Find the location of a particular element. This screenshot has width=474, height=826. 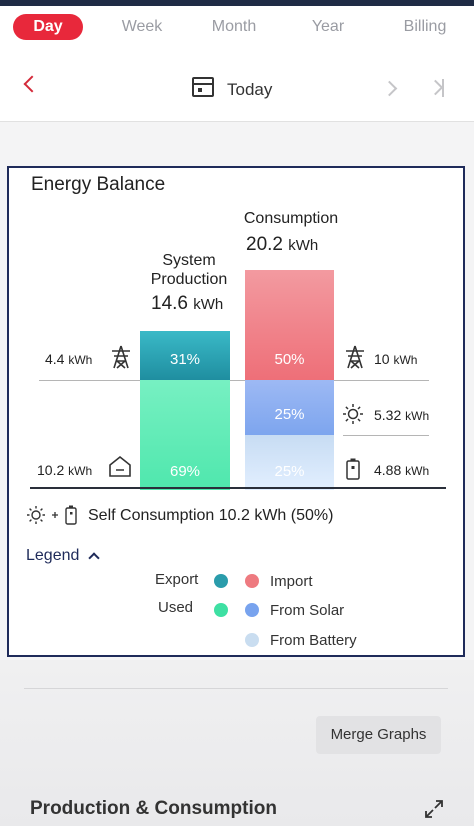

legend-import-label: Import is located at coordinates (291, 581).